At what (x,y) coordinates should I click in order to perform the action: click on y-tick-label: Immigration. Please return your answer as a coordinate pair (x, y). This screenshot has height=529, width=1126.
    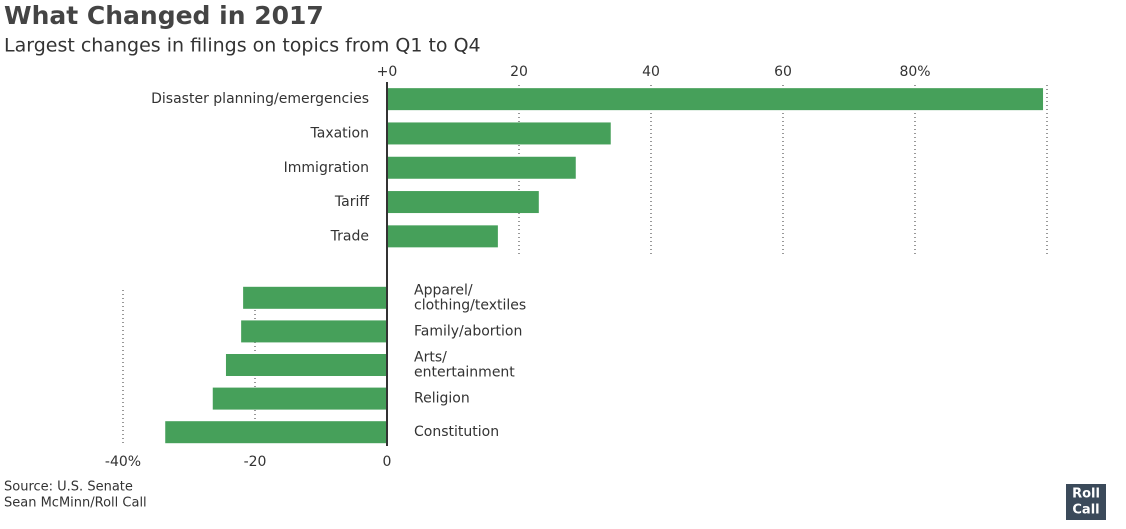
    Looking at the image, I should click on (326, 168).